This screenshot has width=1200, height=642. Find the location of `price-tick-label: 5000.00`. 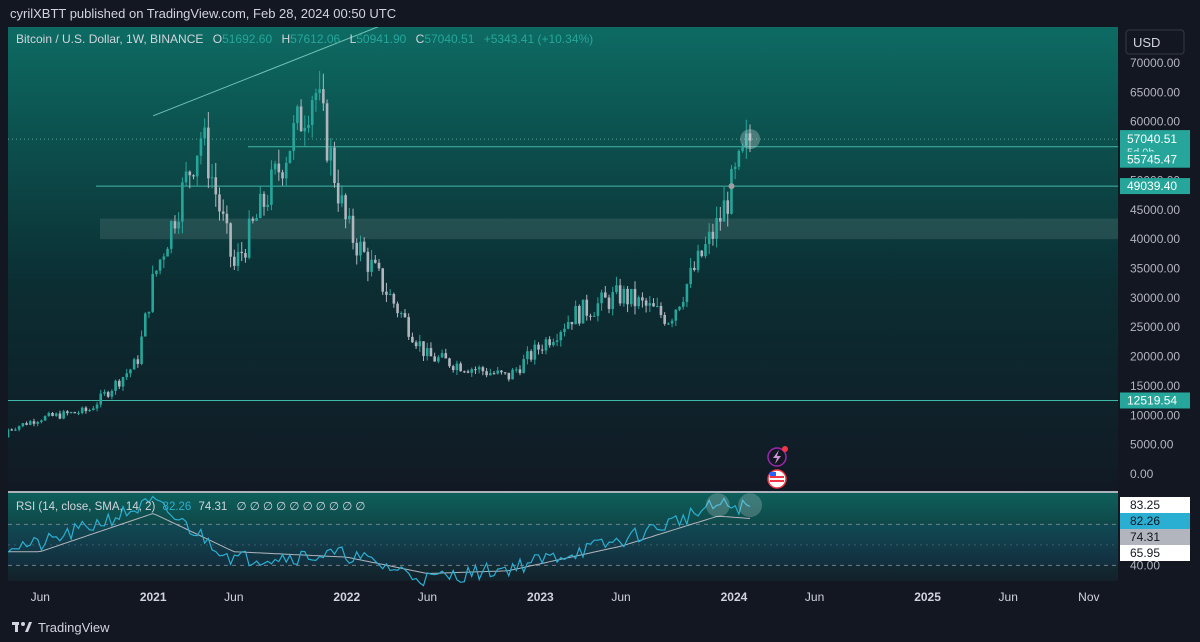

price-tick-label: 5000.00 is located at coordinates (1152, 445).